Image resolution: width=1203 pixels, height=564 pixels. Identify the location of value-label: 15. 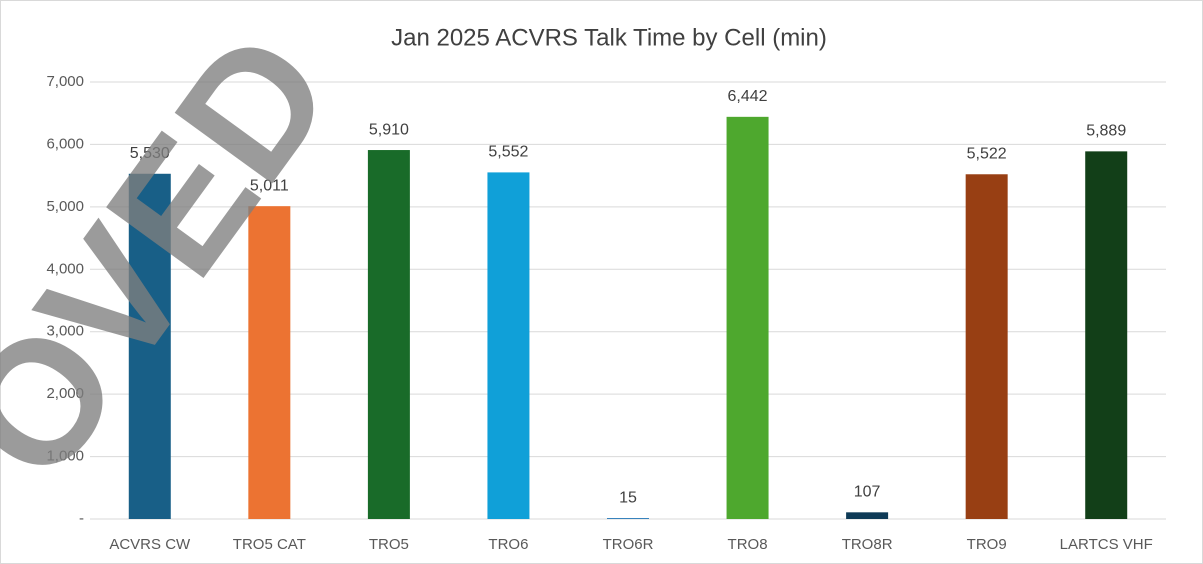
(628, 497).